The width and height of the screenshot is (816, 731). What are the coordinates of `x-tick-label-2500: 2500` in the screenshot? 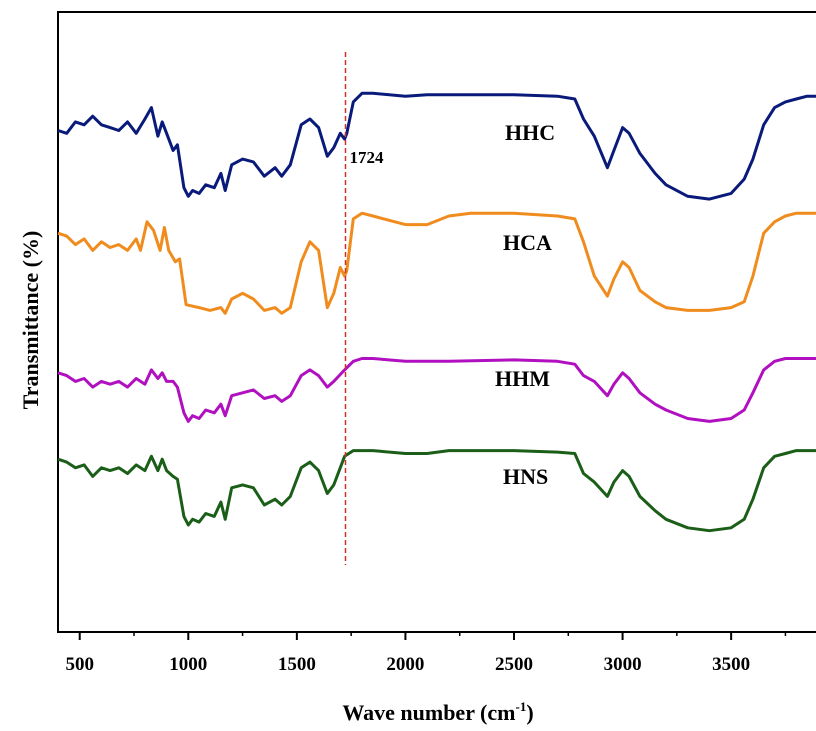 It's located at (514, 664).